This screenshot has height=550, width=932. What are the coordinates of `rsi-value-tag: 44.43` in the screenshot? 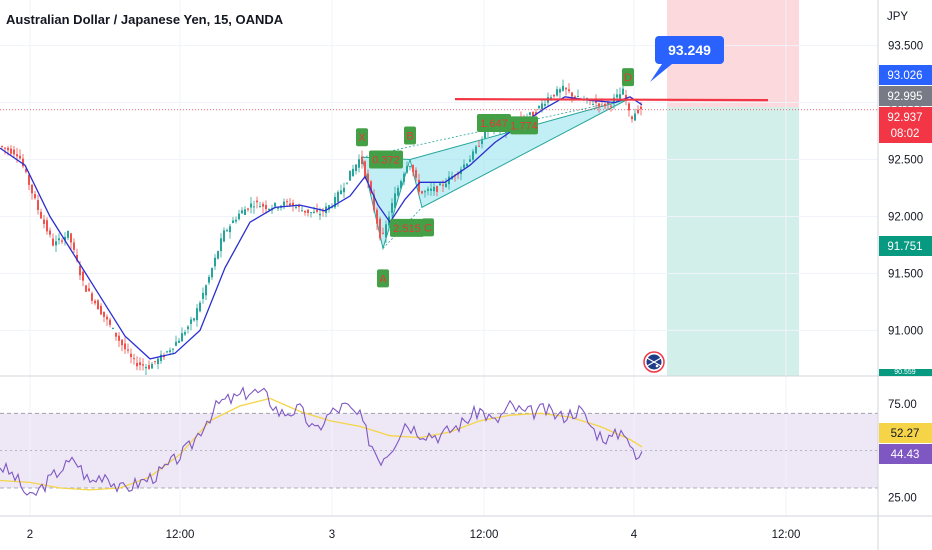 It's located at (905, 454).